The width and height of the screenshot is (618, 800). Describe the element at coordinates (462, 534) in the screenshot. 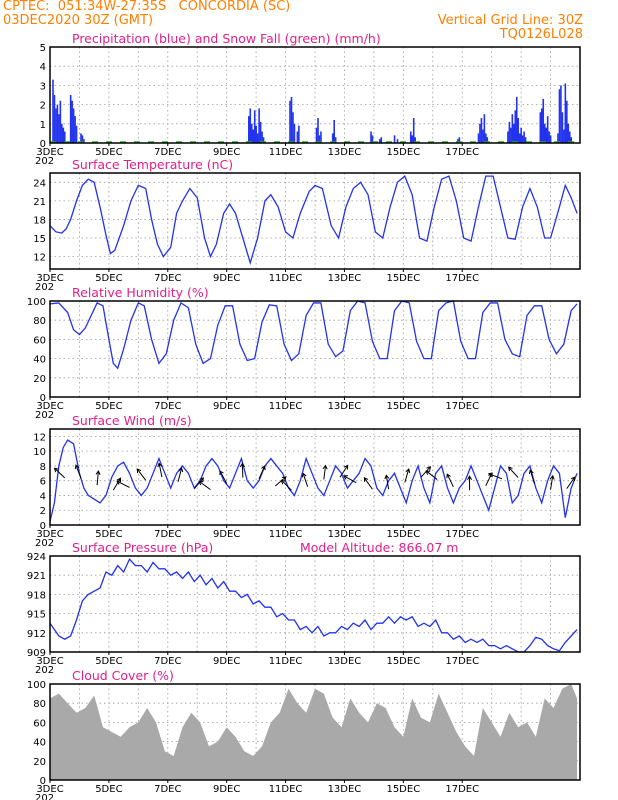

I see `x-tick-label: 17DEC` at that location.